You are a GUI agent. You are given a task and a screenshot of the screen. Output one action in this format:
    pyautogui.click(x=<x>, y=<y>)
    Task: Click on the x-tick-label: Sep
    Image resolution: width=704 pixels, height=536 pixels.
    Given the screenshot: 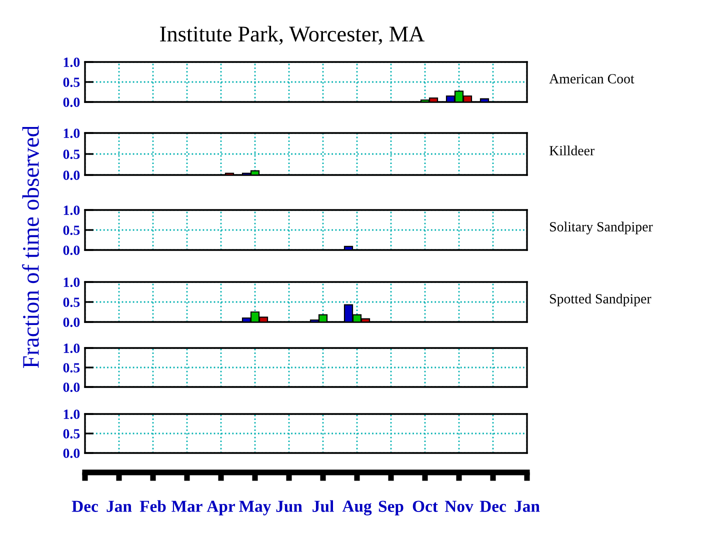 What is the action you would take?
    pyautogui.click(x=391, y=508)
    